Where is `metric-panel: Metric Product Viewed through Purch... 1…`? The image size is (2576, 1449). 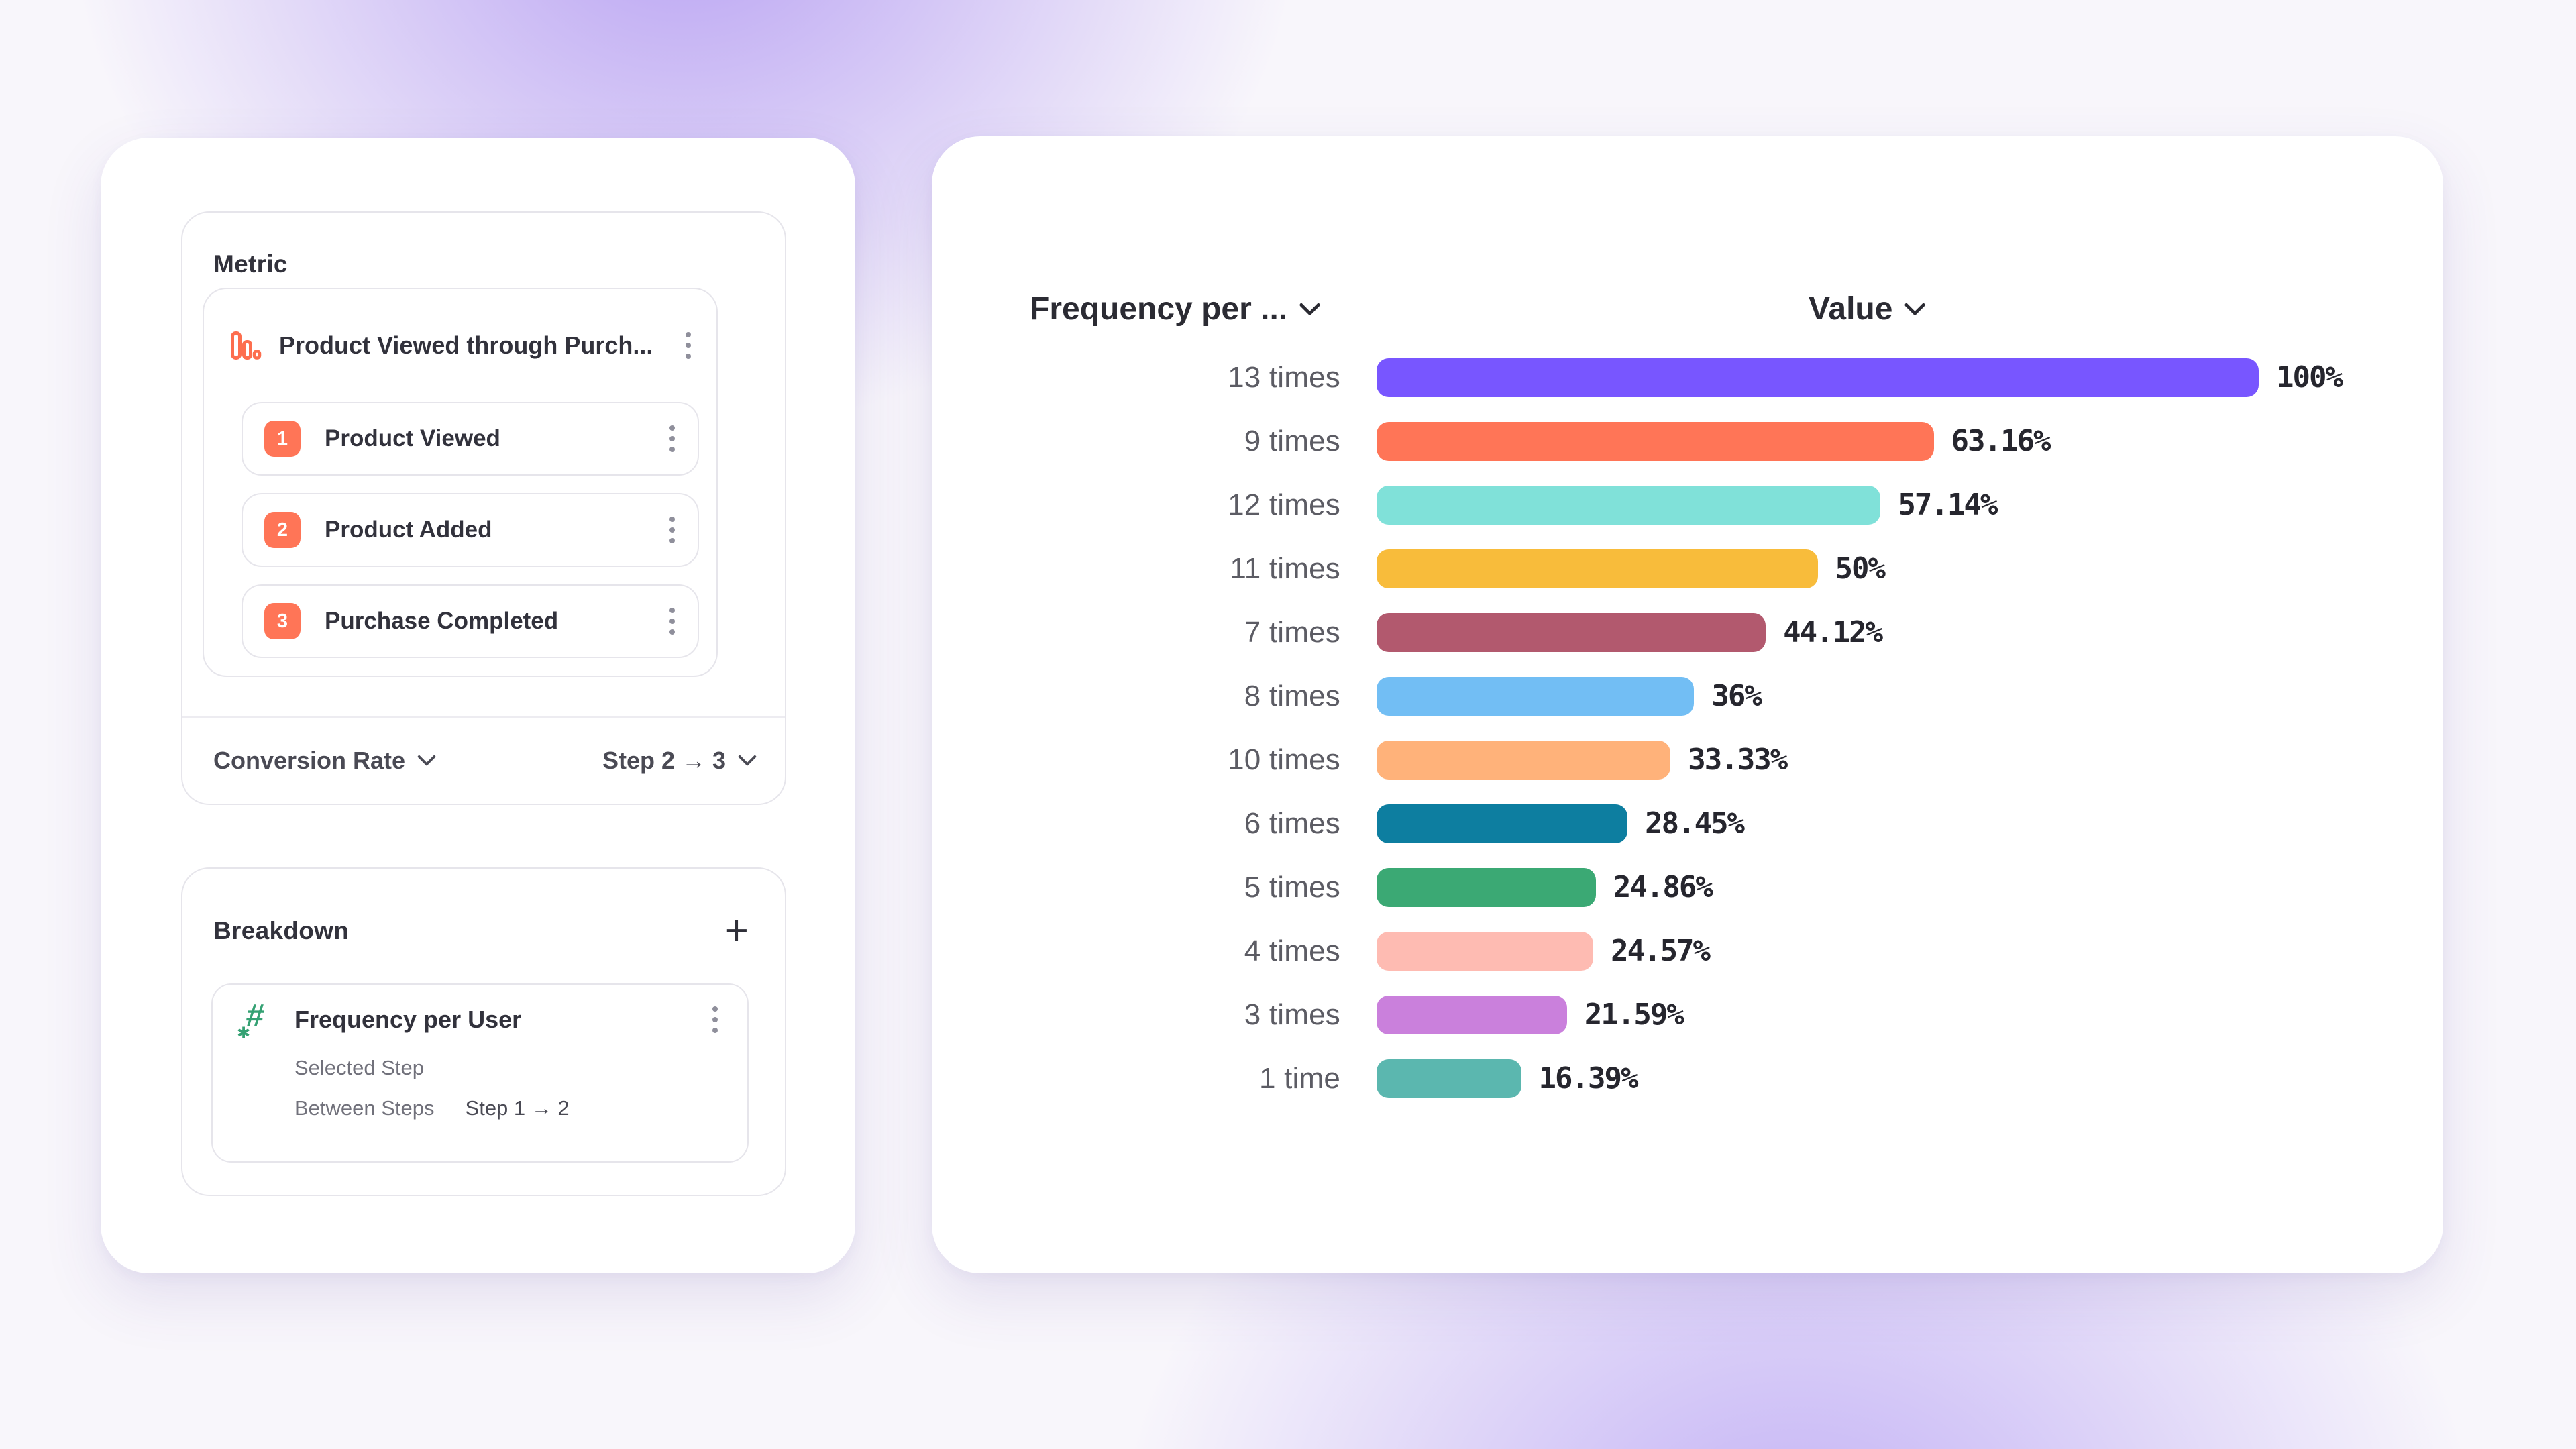
metric-panel: Metric Product Viewed through Purch... 1… is located at coordinates (483, 508).